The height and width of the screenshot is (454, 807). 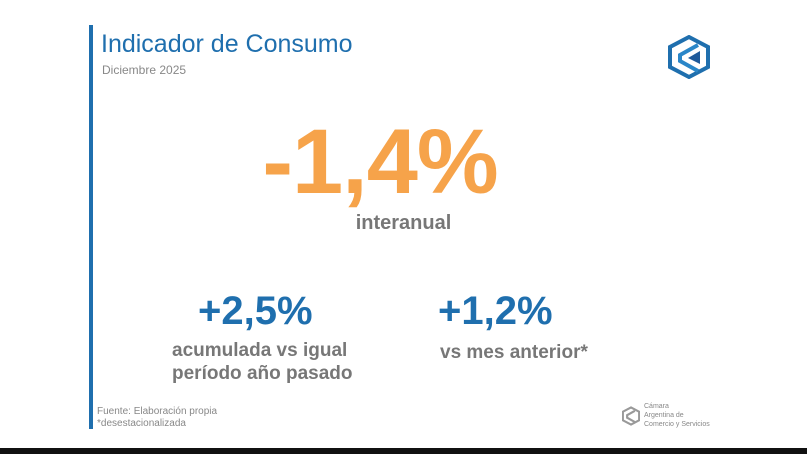 What do you see at coordinates (91, 227) in the screenshot?
I see `accent-bar` at bounding box center [91, 227].